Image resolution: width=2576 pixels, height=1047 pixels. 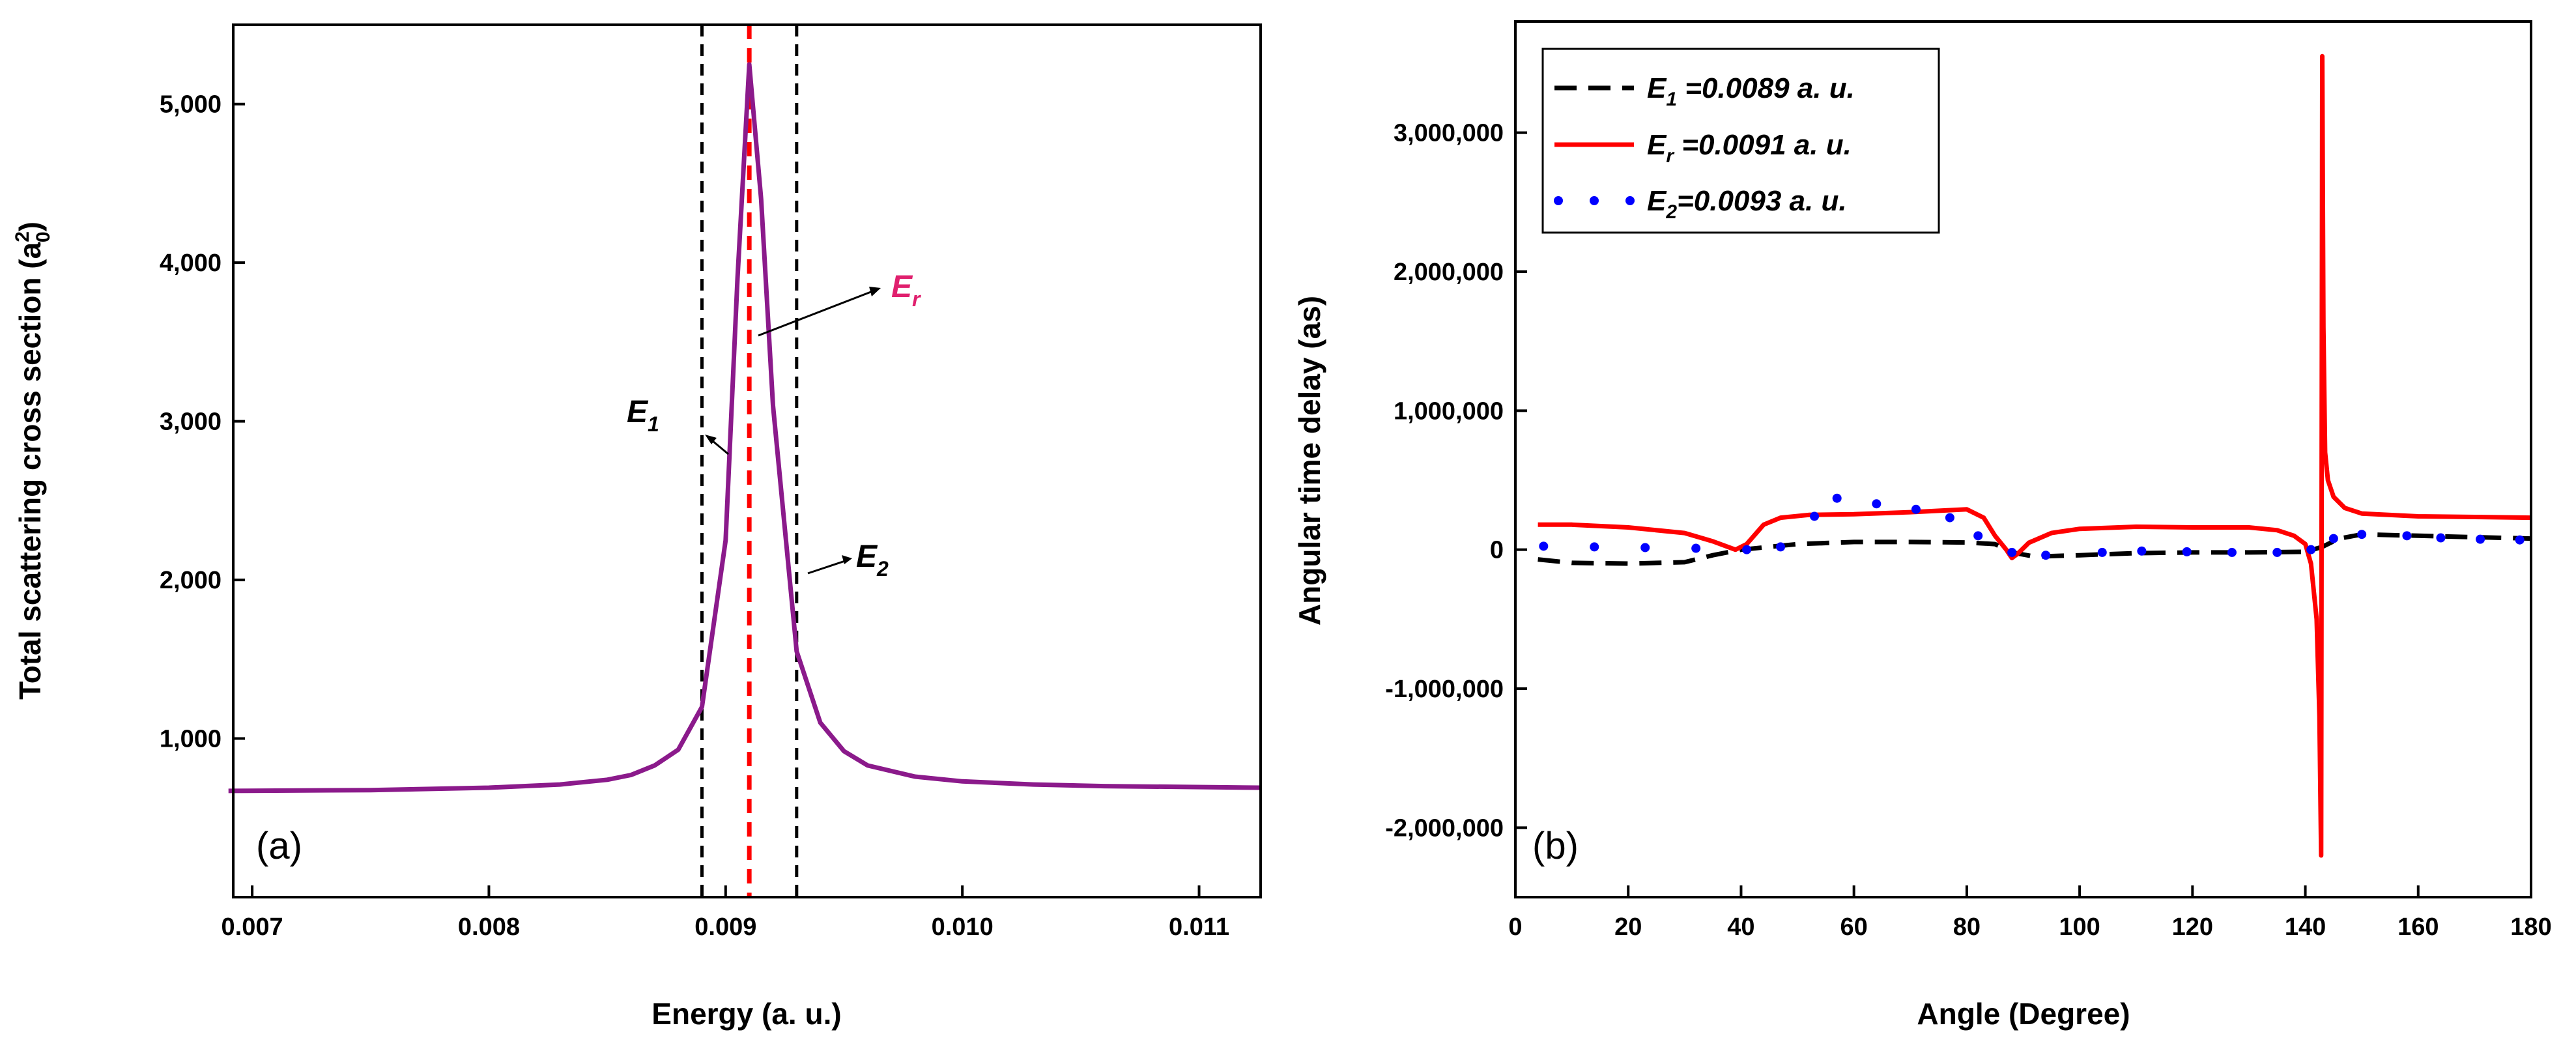 I want to click on panel-a-y-axis-label: Total scattering cross section (a20), so click(x=33, y=461).